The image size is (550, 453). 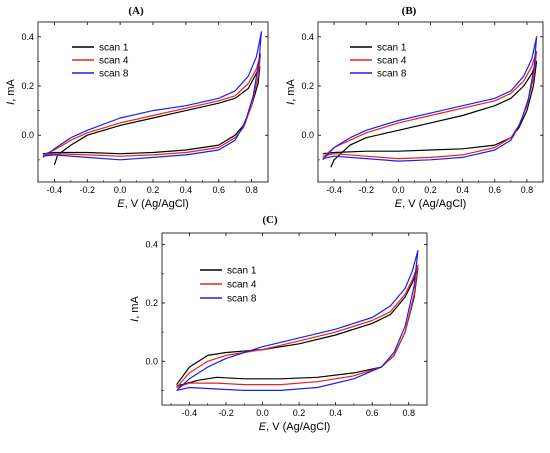 What do you see at coordinates (392, 61) in the screenshot?
I see `legend-label-b-2: scan 4` at bounding box center [392, 61].